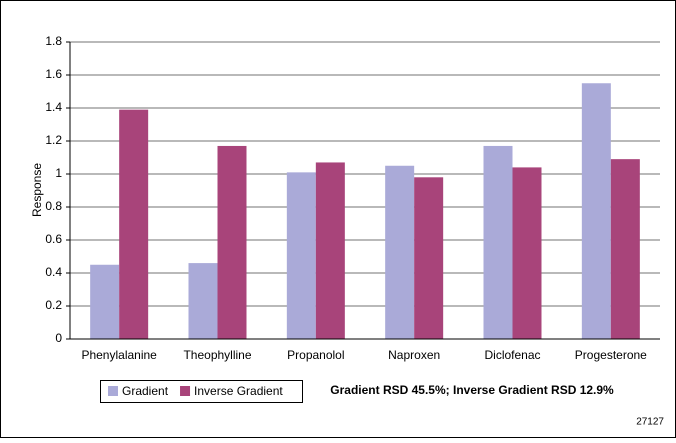  Describe the element at coordinates (53, 305) in the screenshot. I see `y-tick-label: 0.2` at that location.